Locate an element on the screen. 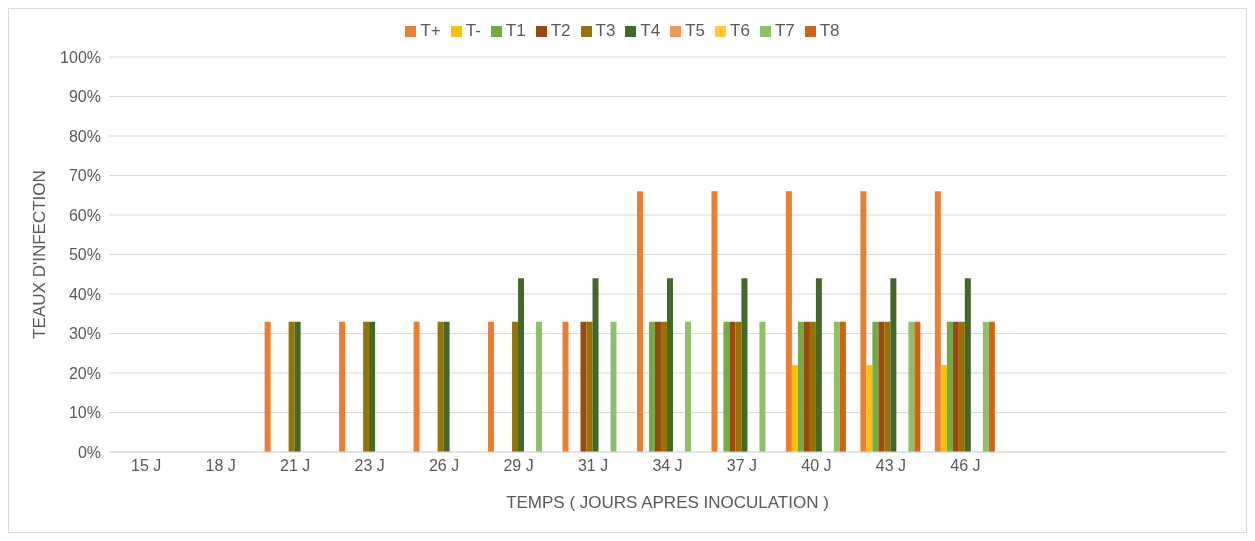 This screenshot has height=541, width=1255. y-tick-label: 40% is located at coordinates (84, 294).